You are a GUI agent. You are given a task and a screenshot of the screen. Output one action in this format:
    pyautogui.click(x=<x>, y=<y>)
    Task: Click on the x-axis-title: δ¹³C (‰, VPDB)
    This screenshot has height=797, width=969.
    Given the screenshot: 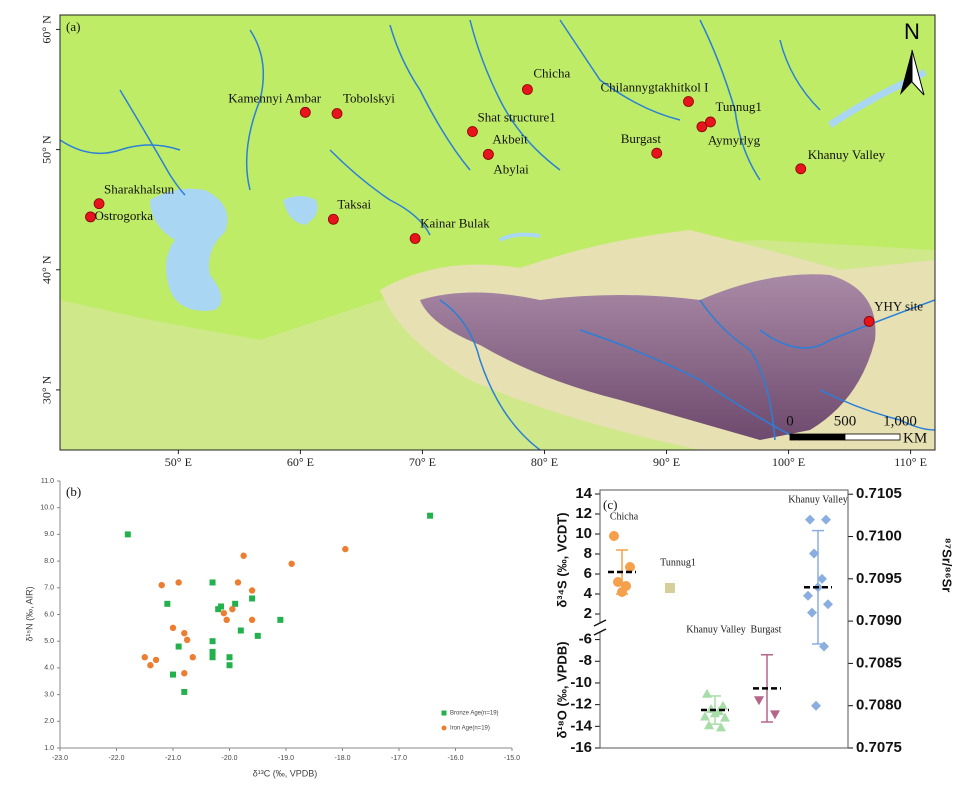 What is the action you would take?
    pyautogui.click(x=285, y=773)
    